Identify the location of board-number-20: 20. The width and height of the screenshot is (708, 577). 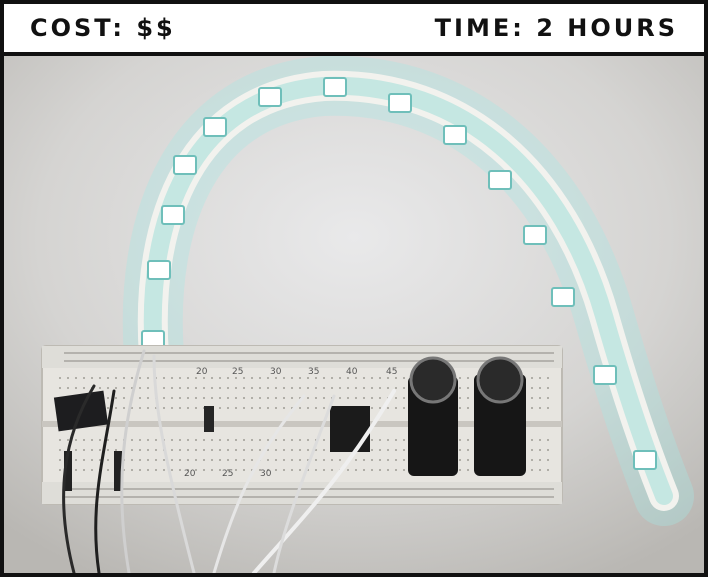
(202, 372).